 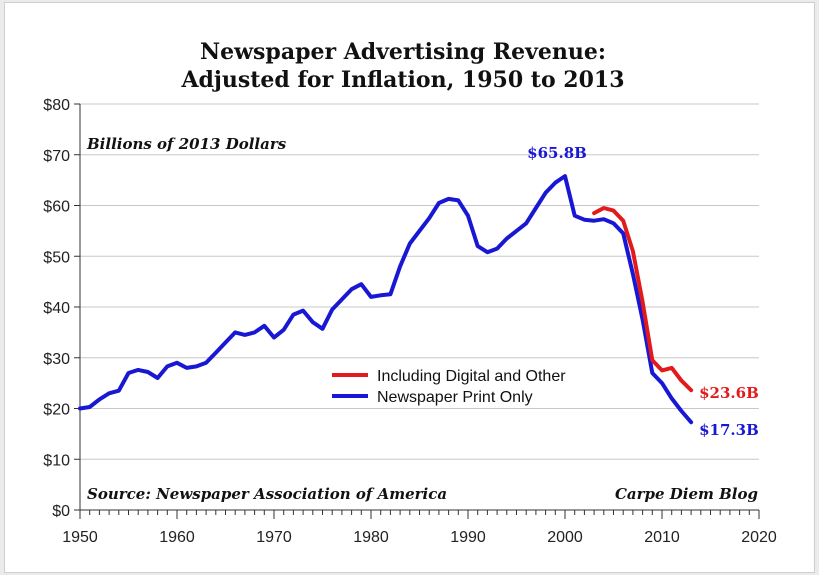 What do you see at coordinates (729, 430) in the screenshot?
I see `annotation-label: $17.3B` at bounding box center [729, 430].